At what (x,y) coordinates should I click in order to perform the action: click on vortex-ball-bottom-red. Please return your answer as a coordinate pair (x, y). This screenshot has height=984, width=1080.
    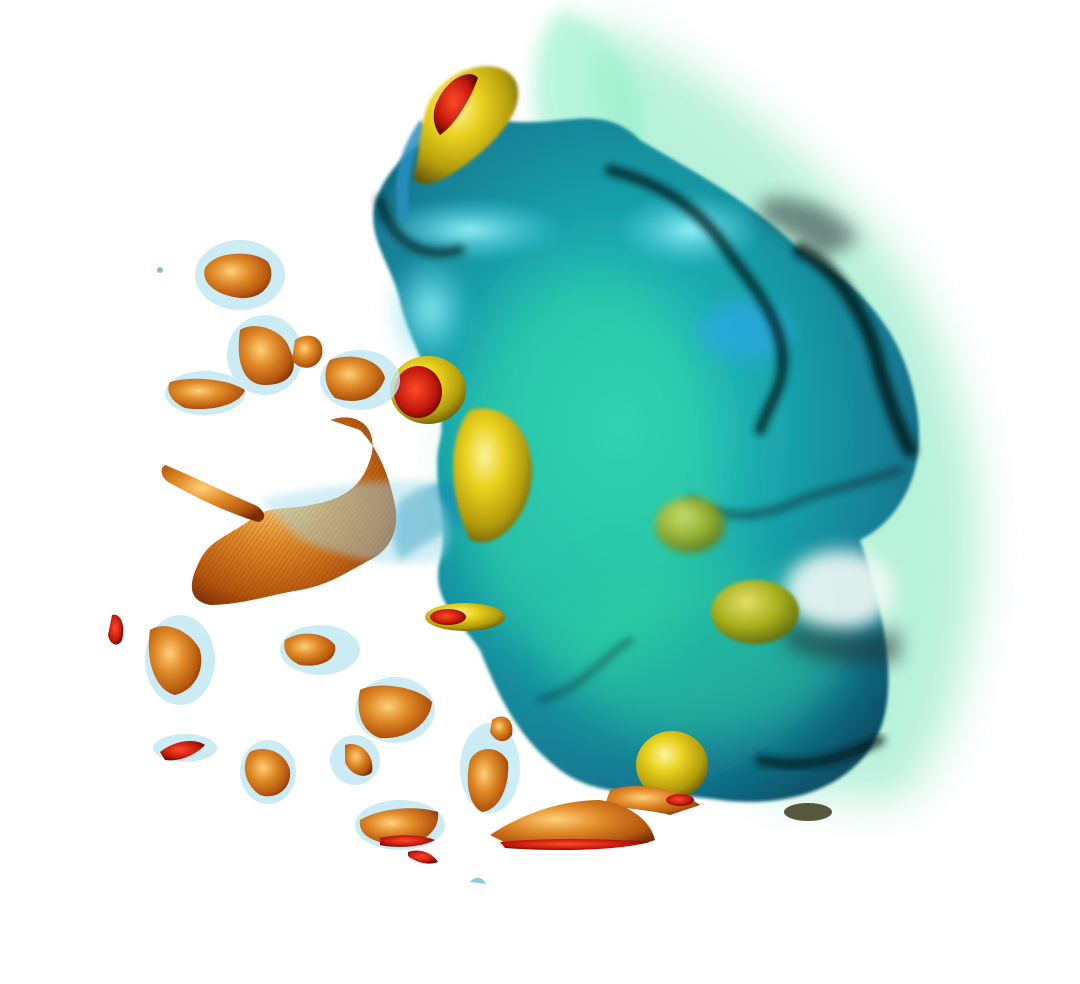
    Looking at the image, I should click on (680, 800).